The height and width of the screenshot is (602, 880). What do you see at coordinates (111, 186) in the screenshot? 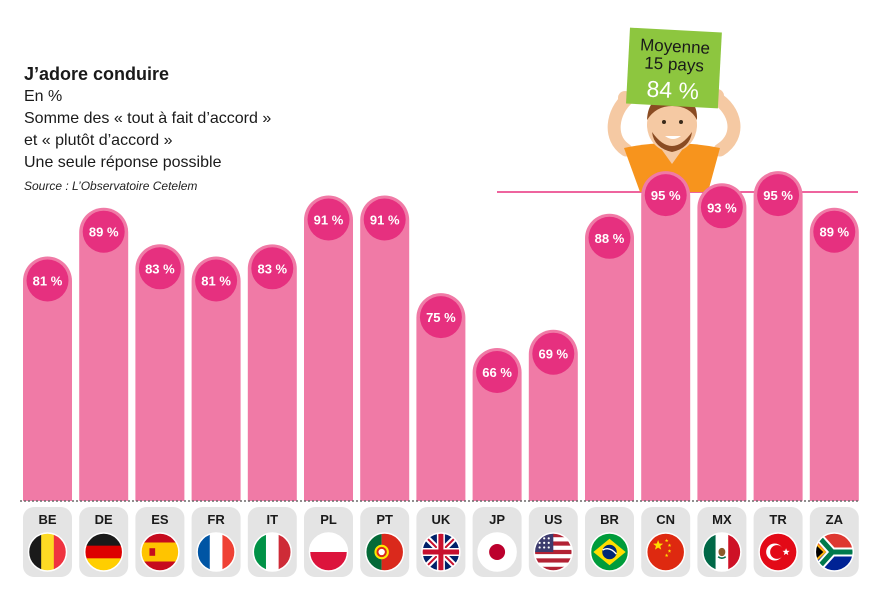
I see `source-note: Source : L’Observatoire Cetelem` at bounding box center [111, 186].